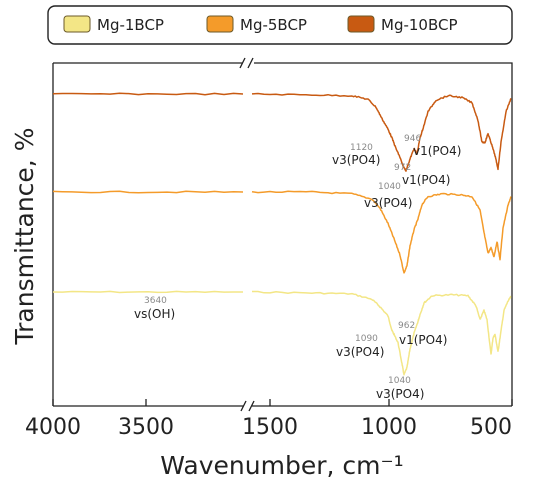 The height and width of the screenshot is (492, 550). Describe the element at coordinates (381, 132) in the screenshot. I see `series-line-mg-10bcp-right` at that location.